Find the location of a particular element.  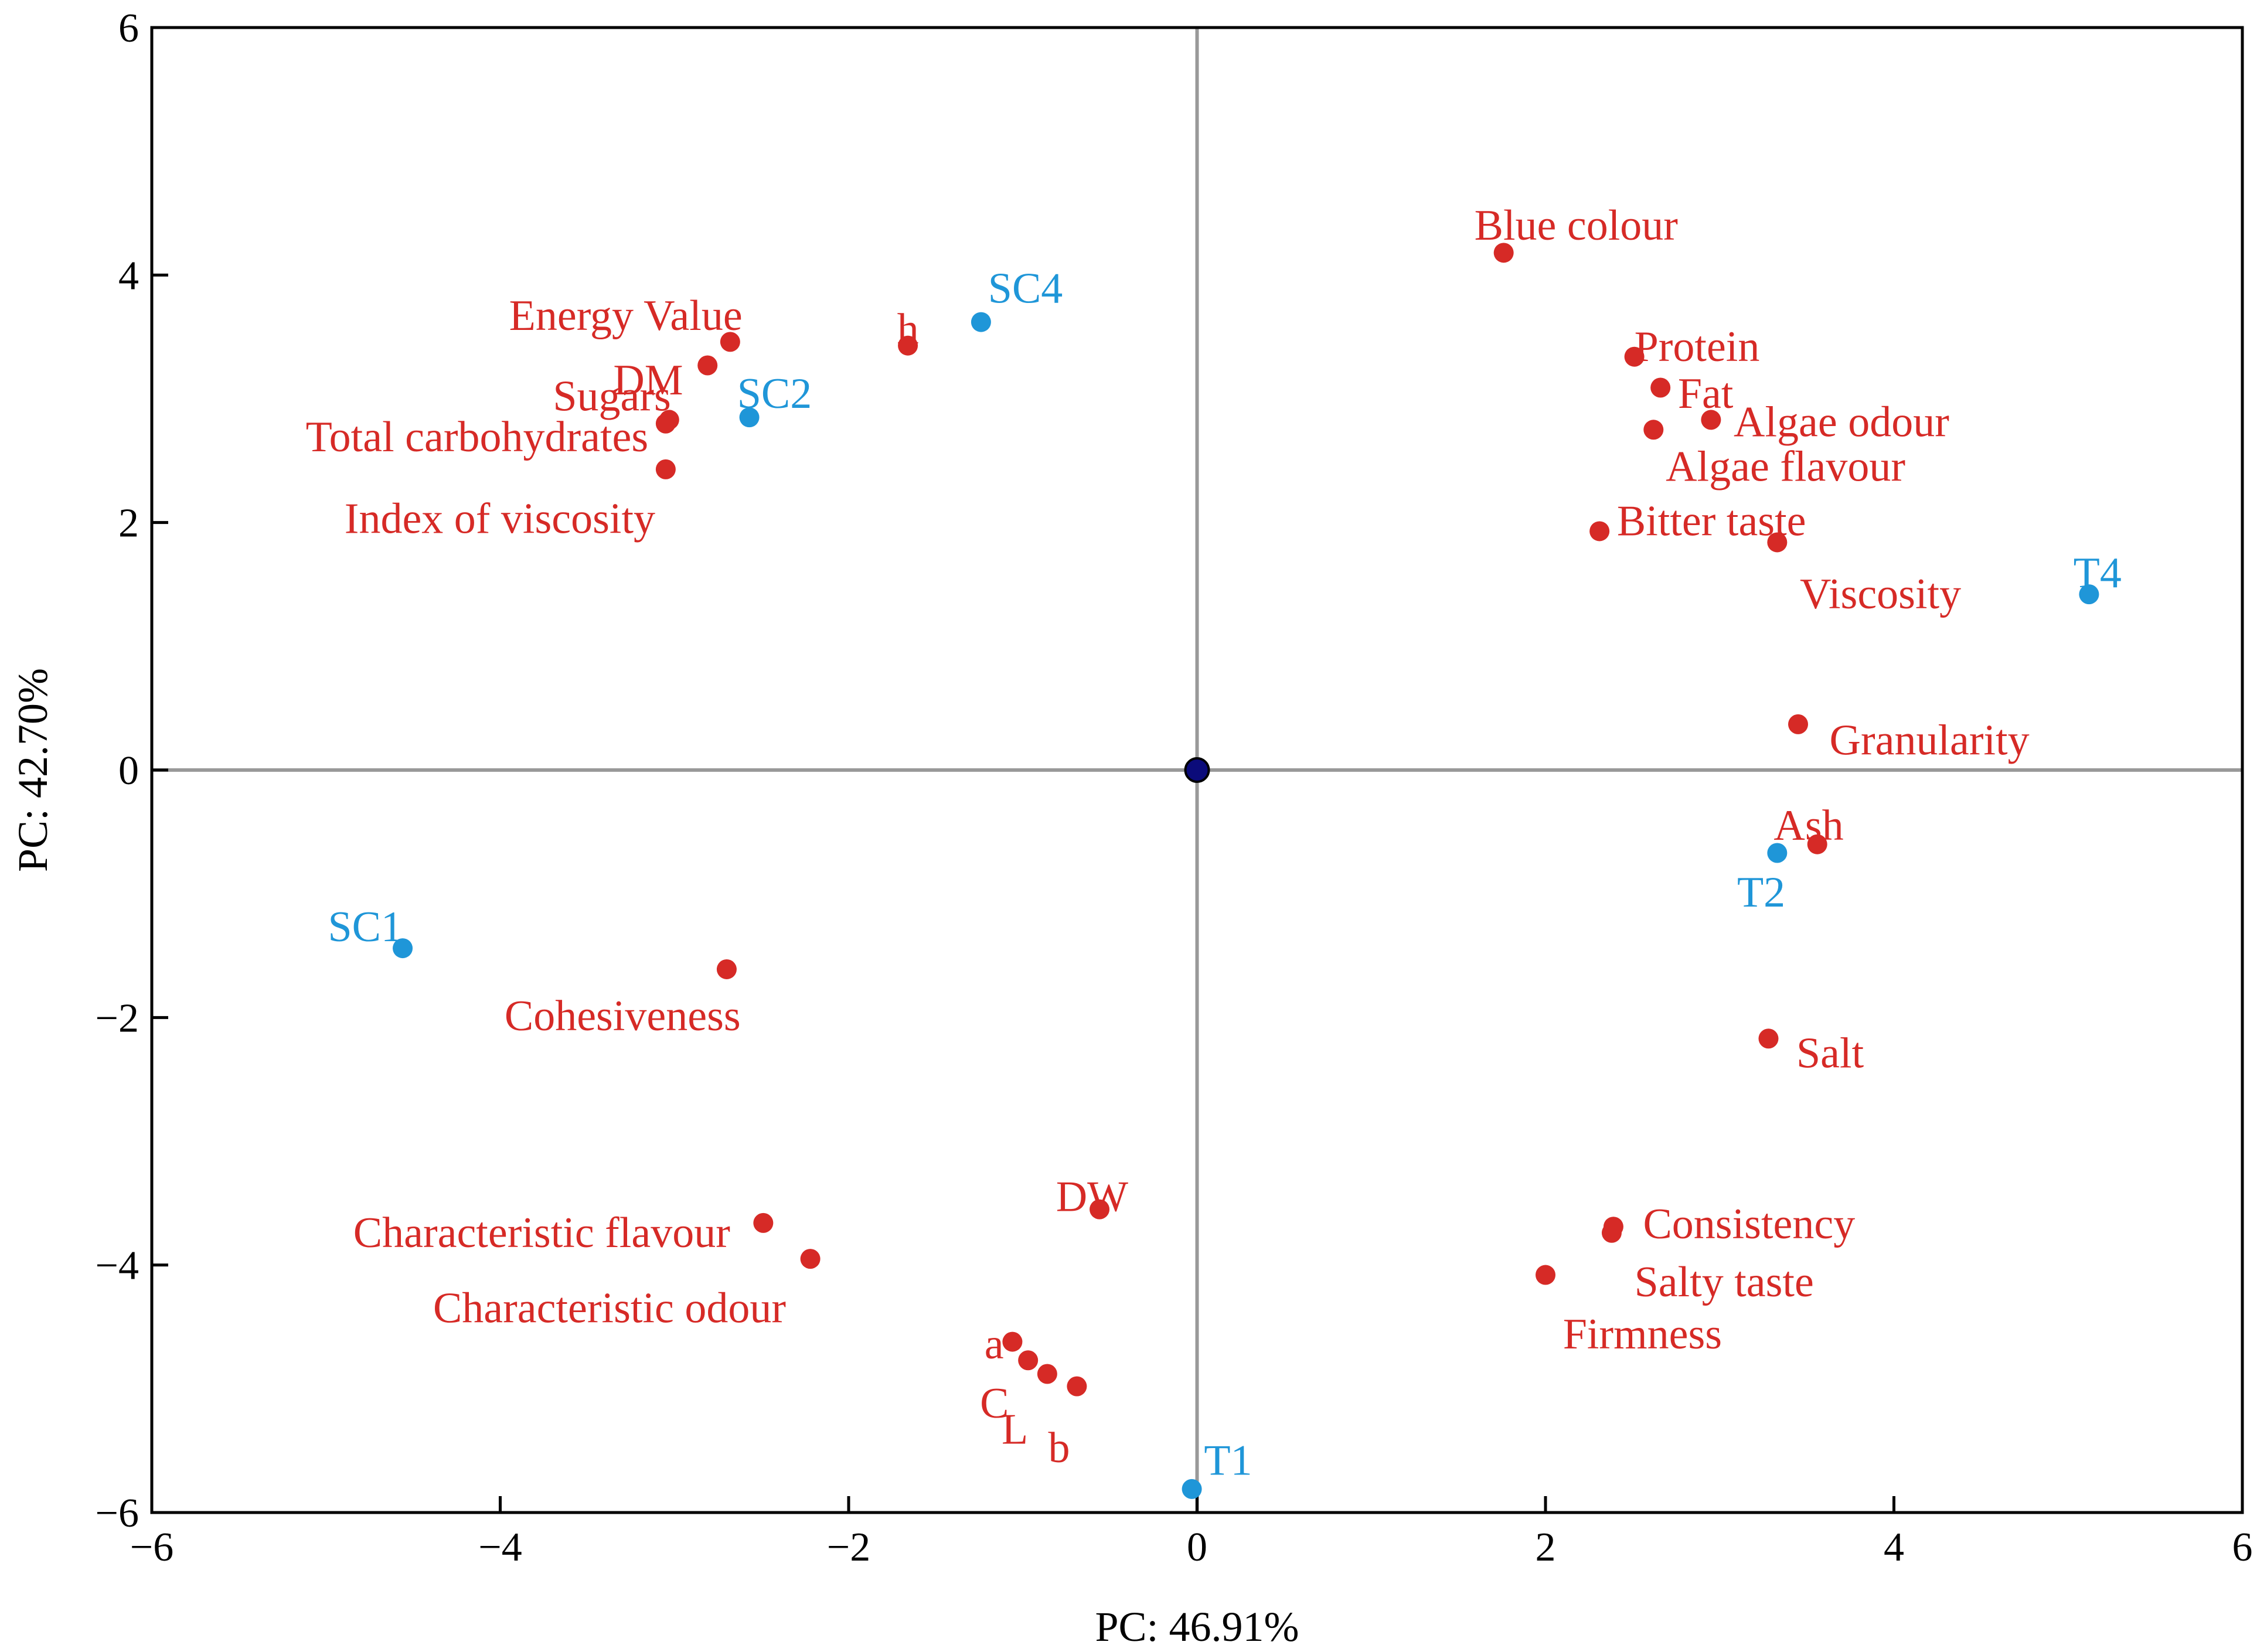

label-characteristic-flavour: Characteristic flavour is located at coordinates (541, 1233).